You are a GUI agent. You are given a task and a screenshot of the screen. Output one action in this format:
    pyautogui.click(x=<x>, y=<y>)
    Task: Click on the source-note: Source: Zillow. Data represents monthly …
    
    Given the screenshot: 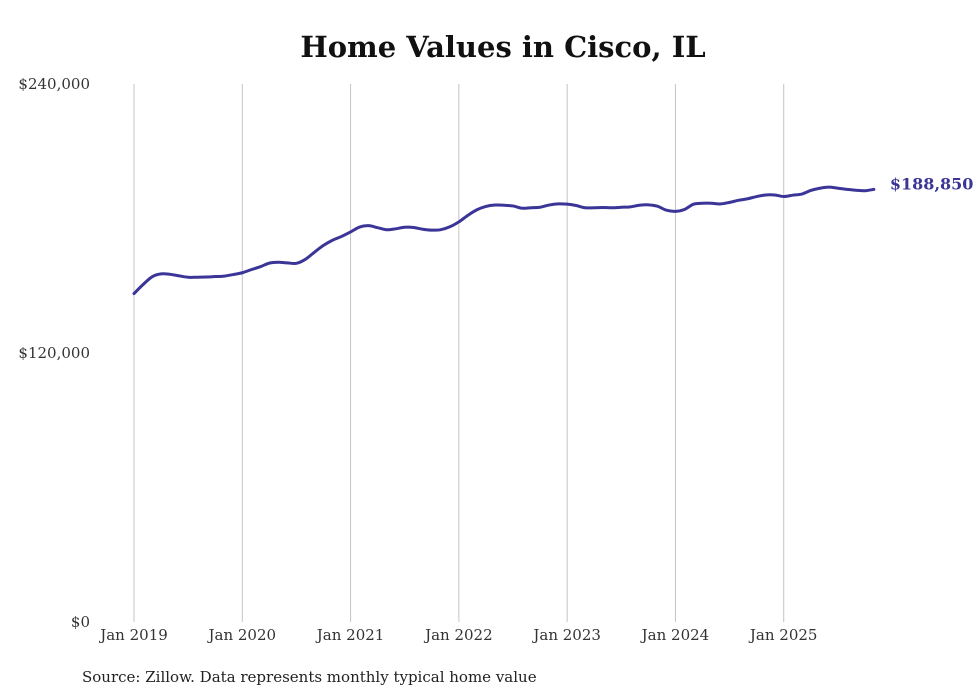 What is the action you would take?
    pyautogui.click(x=309, y=677)
    